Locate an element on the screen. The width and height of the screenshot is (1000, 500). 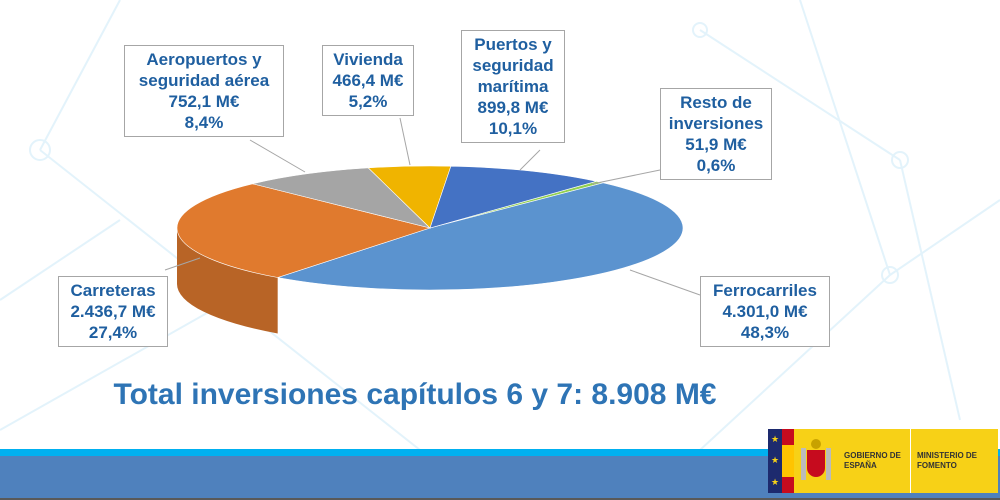
label-value: 466,4 M€ is located at coordinates (368, 80).